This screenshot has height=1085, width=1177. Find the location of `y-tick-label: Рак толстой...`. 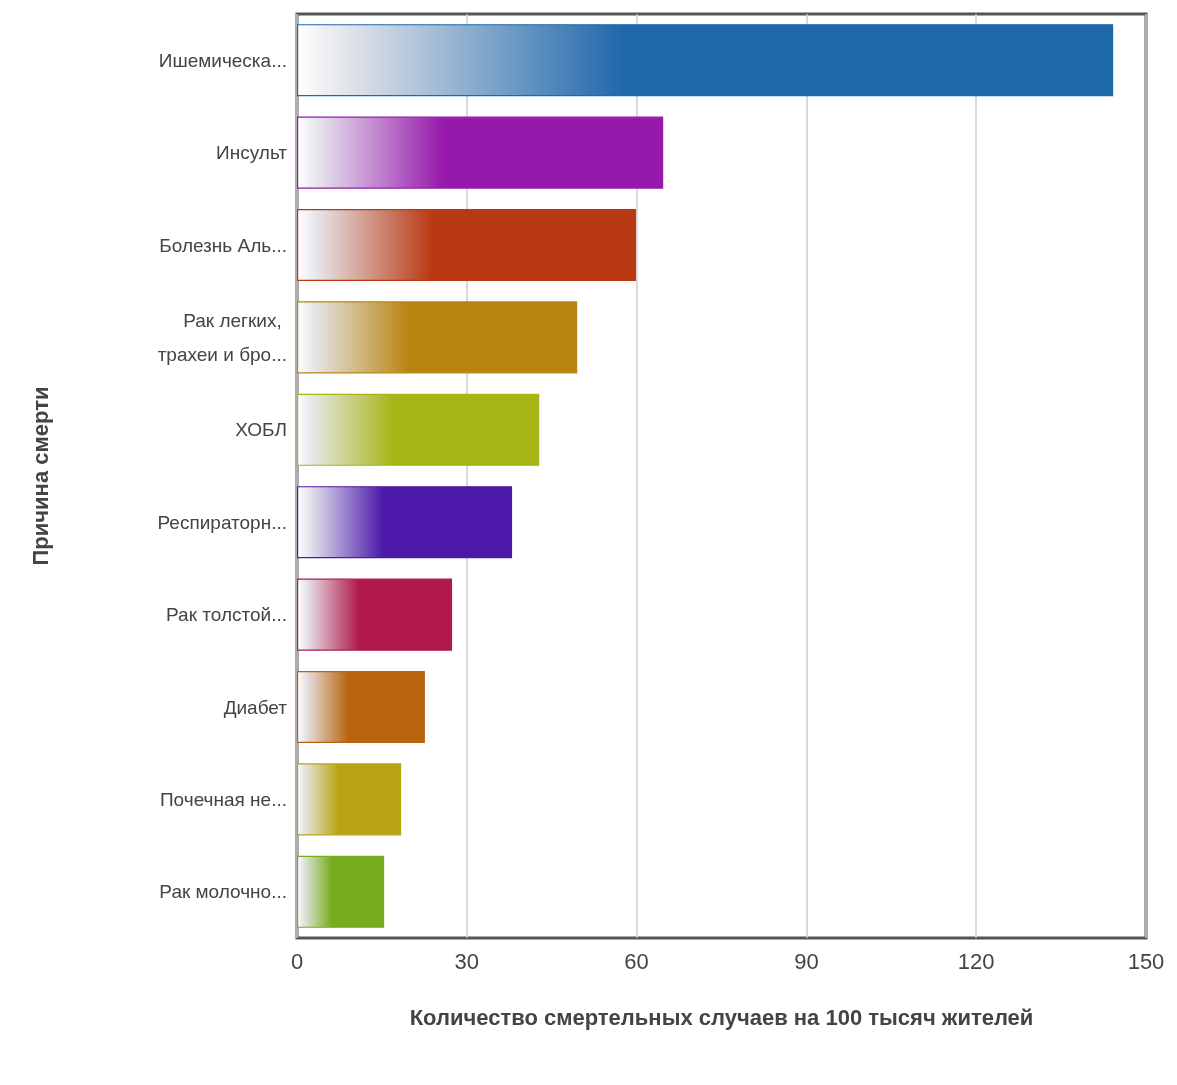

y-tick-label: Рак толстой... is located at coordinates (226, 615).